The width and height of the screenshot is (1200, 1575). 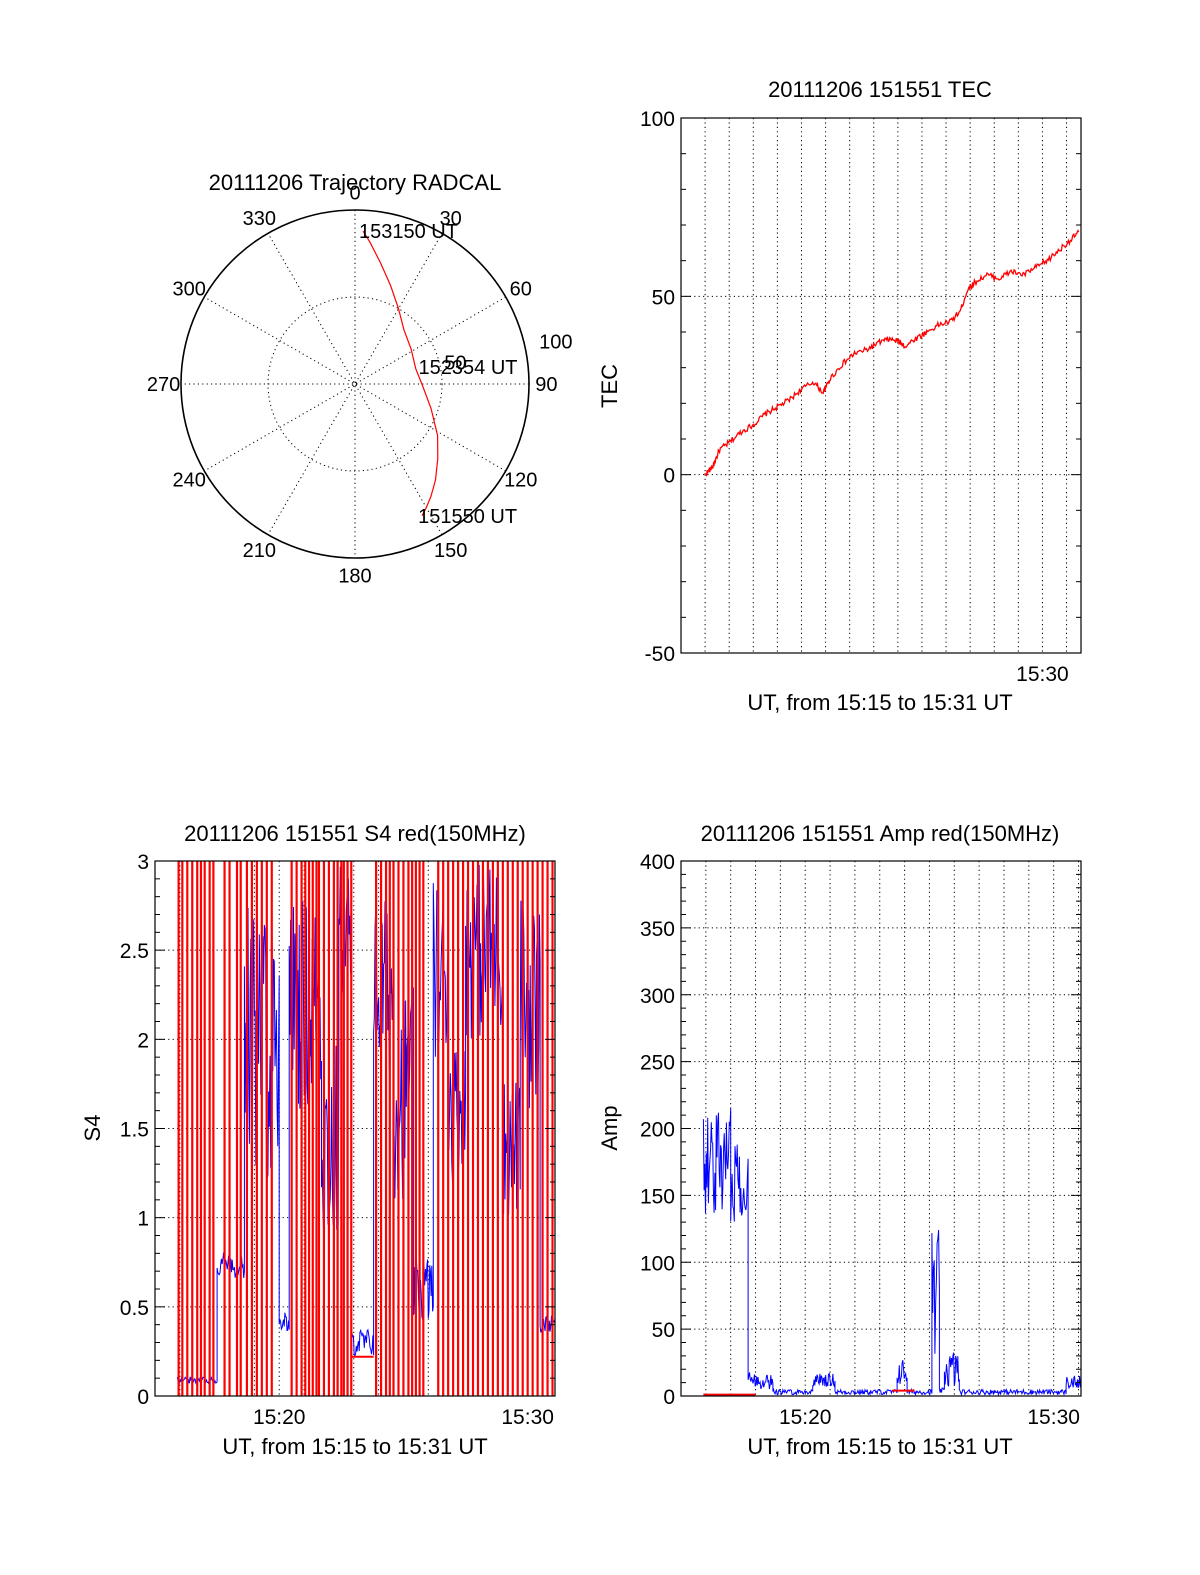 I want to click on polar-radius-label: 100, so click(x=555, y=342).